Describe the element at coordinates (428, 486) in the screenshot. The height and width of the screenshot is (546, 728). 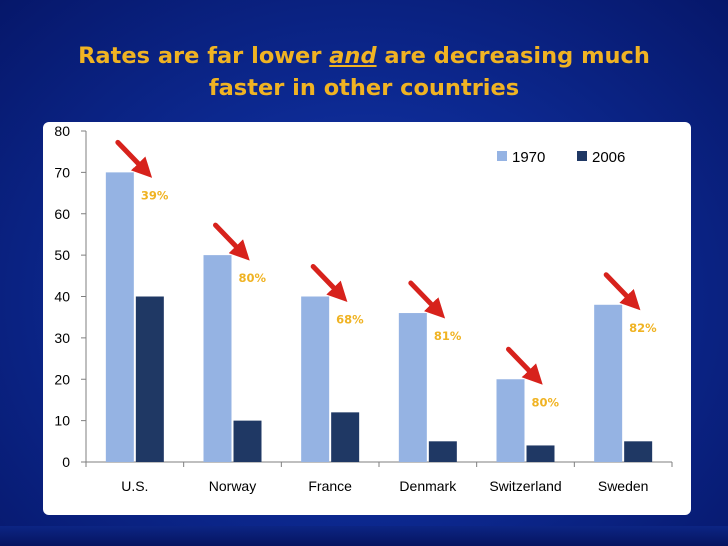
I see `x-tick-label: Denmark` at that location.